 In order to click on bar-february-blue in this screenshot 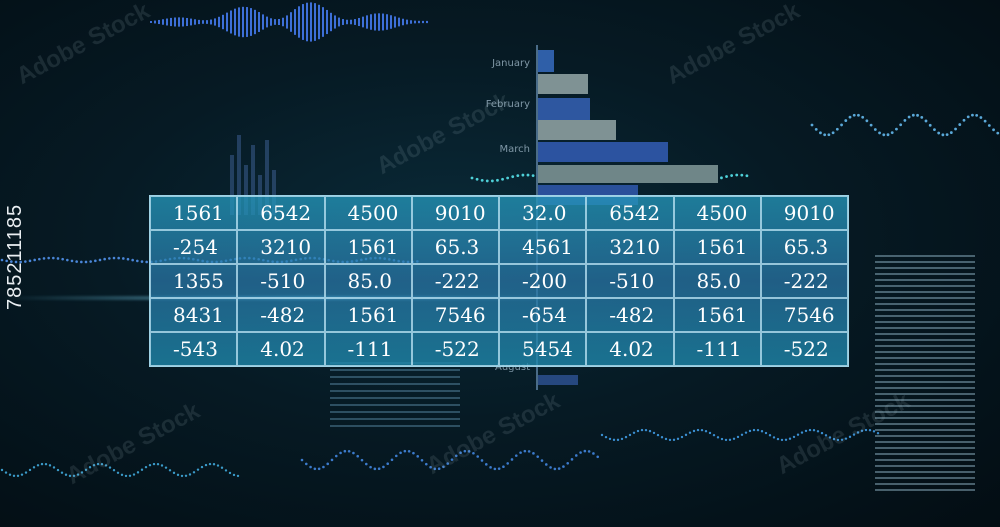, I will do `click(564, 109)`.